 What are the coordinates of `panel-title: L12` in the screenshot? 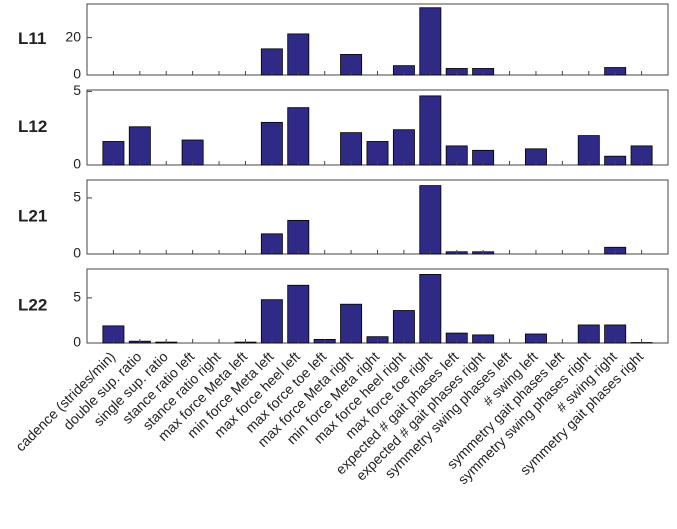 It's located at (32, 126).